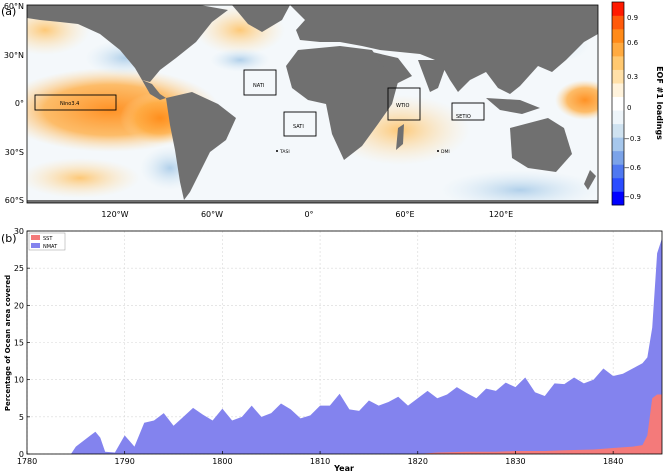 This screenshot has width=668, height=473. I want to click on y-tick-label: 10, so click(19, 380).